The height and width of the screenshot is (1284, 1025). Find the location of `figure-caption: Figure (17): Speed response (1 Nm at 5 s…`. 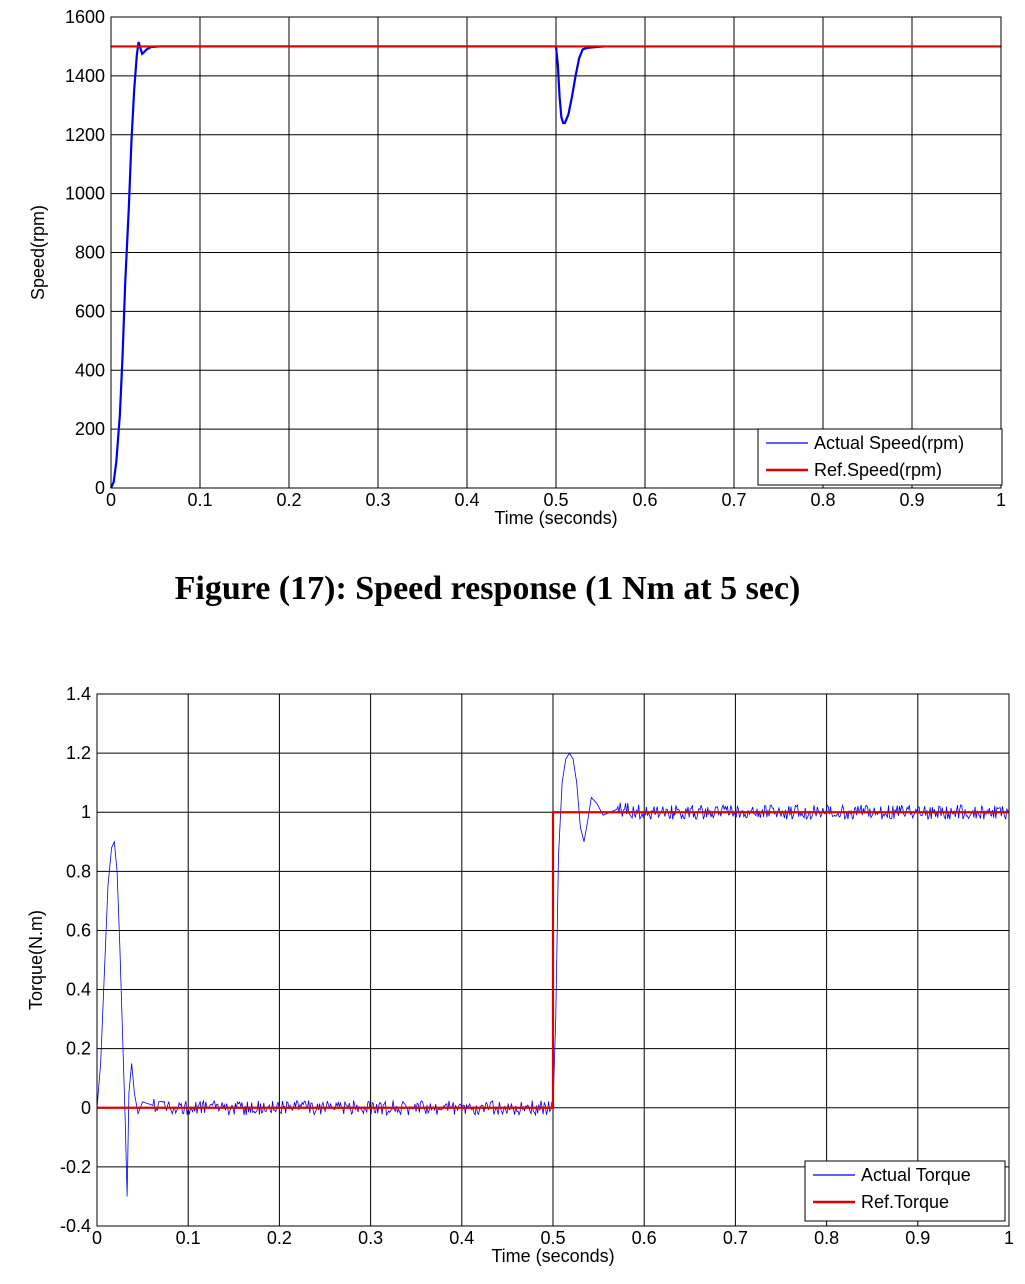

figure-caption: Figure (17): Speed response (1 Nm at 5 s… is located at coordinates (487, 588).